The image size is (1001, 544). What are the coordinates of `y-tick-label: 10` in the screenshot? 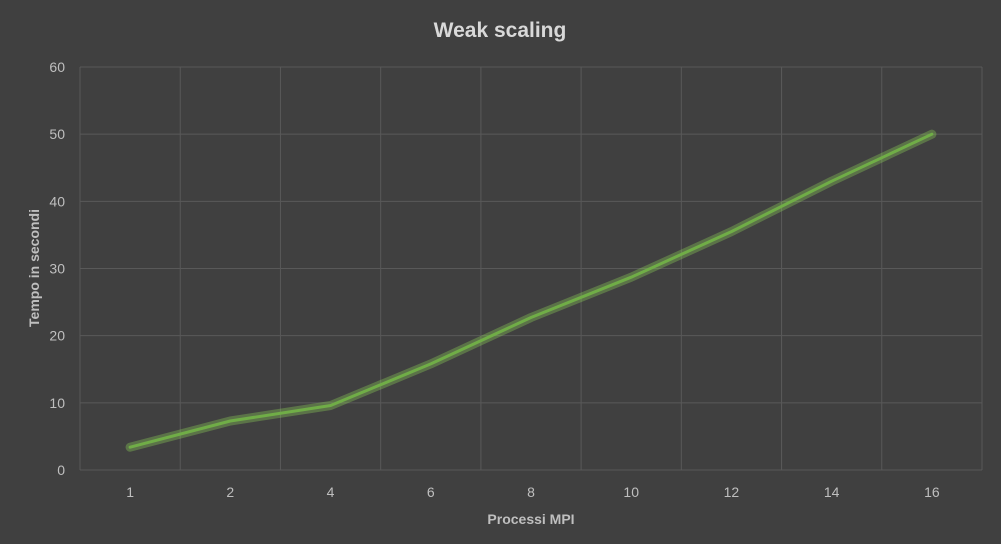 It's located at (57, 403).